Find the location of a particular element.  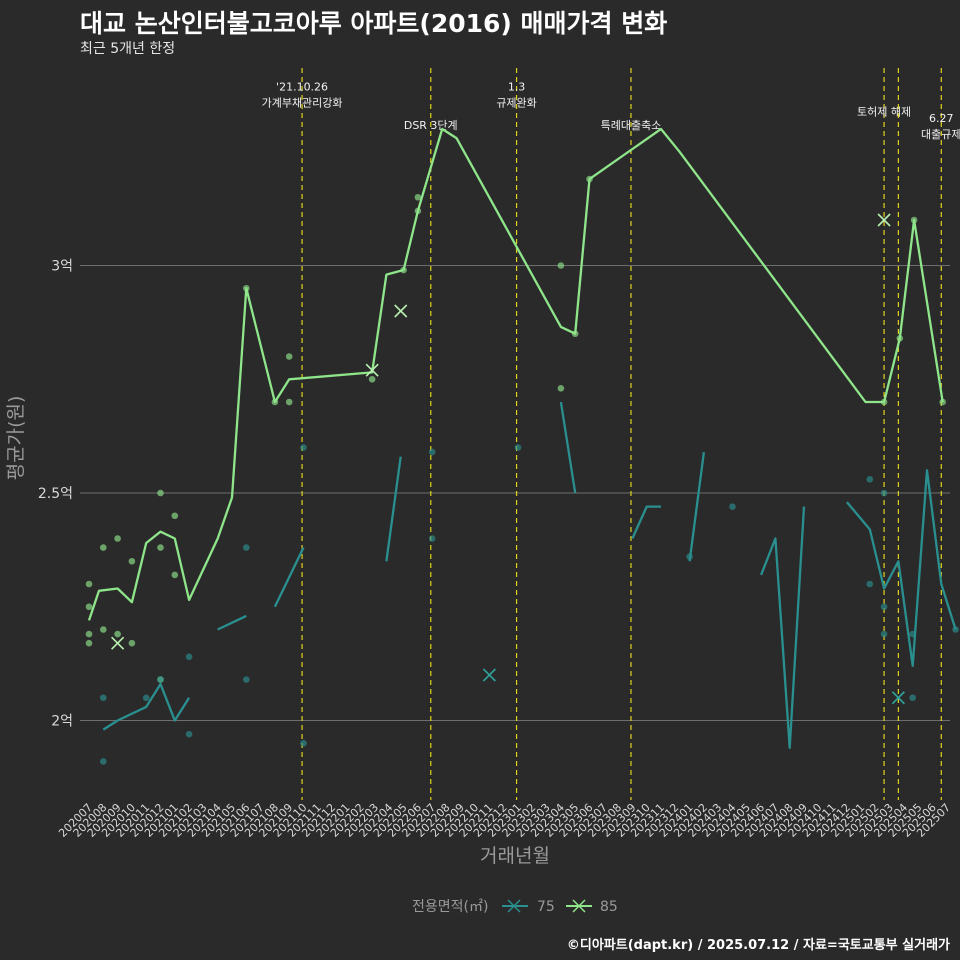

y-tick-label: 3억 is located at coordinates (62, 267).